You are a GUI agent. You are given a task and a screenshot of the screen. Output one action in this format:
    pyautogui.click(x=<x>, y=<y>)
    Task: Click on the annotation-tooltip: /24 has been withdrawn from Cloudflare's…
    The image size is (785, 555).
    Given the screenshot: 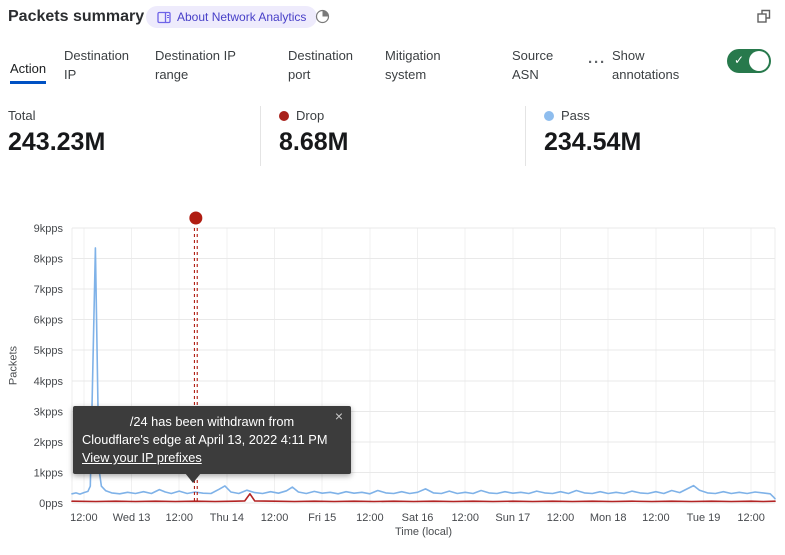 What is the action you would take?
    pyautogui.click(x=212, y=444)
    